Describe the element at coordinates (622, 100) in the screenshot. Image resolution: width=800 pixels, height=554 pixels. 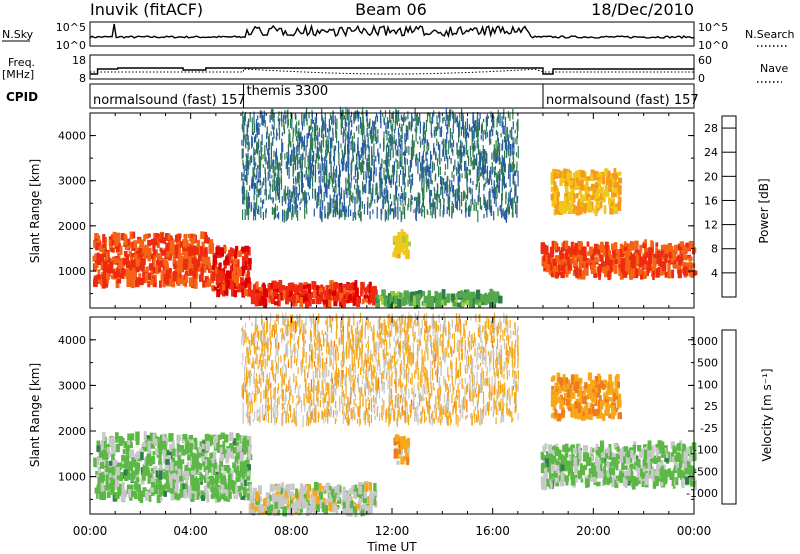
I see `cpid-segment-label: normalsound (fast) 157` at that location.